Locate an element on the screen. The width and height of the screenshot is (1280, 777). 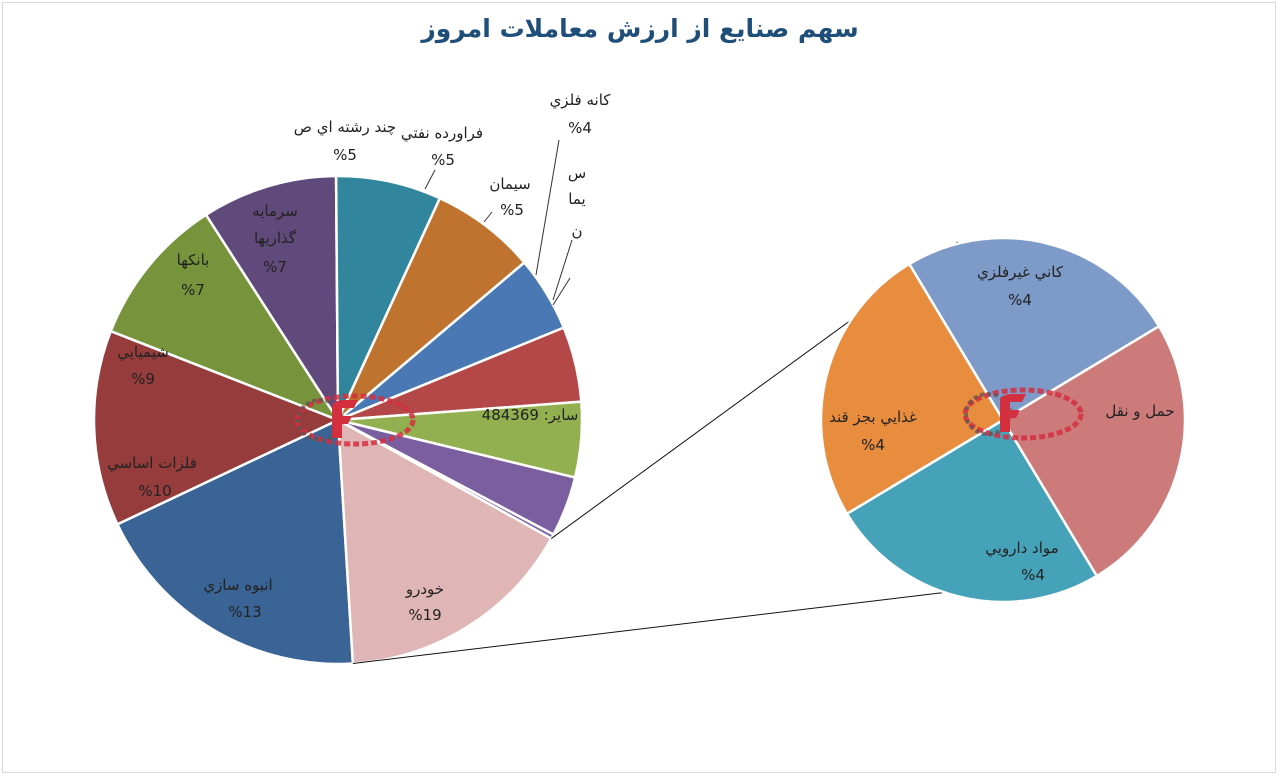
watermark-logo-main is located at coordinates (355, 420).